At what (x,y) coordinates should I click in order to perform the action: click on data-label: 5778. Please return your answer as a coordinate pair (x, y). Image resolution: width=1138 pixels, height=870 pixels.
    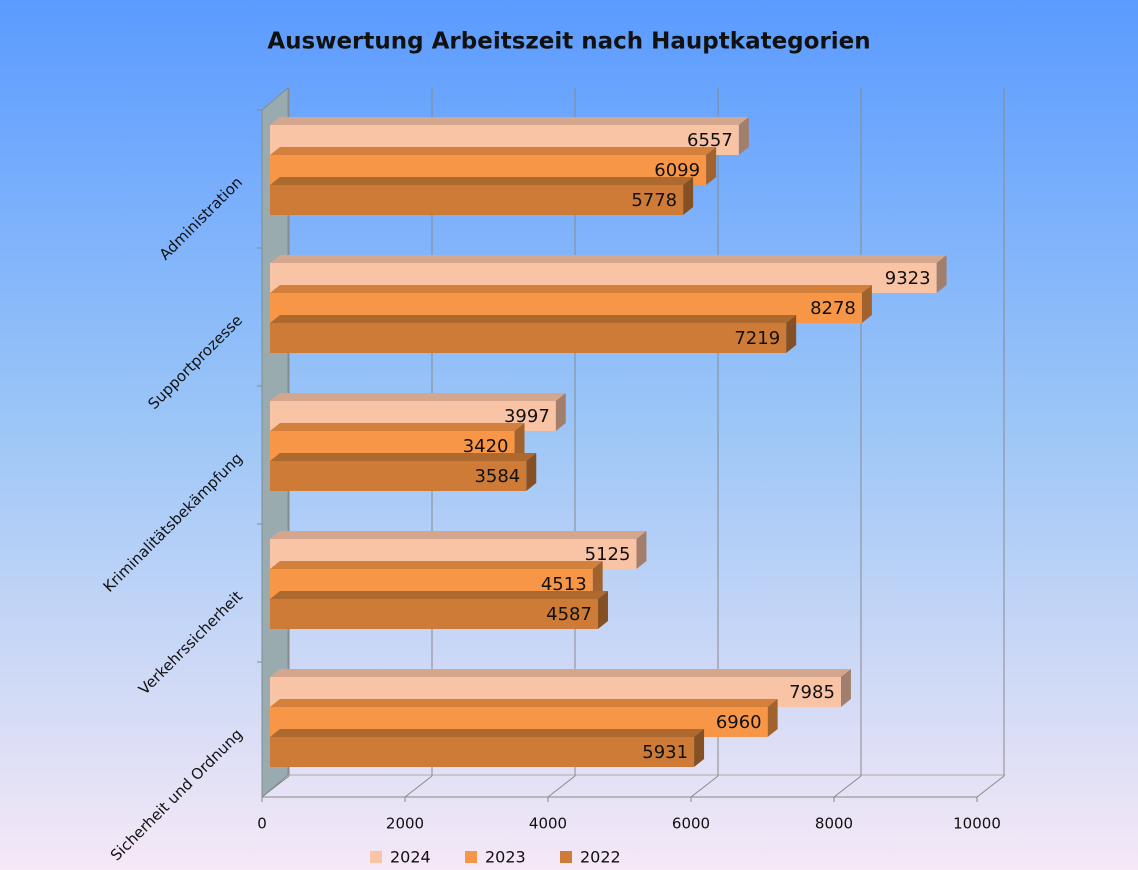
    Looking at the image, I should click on (654, 200).